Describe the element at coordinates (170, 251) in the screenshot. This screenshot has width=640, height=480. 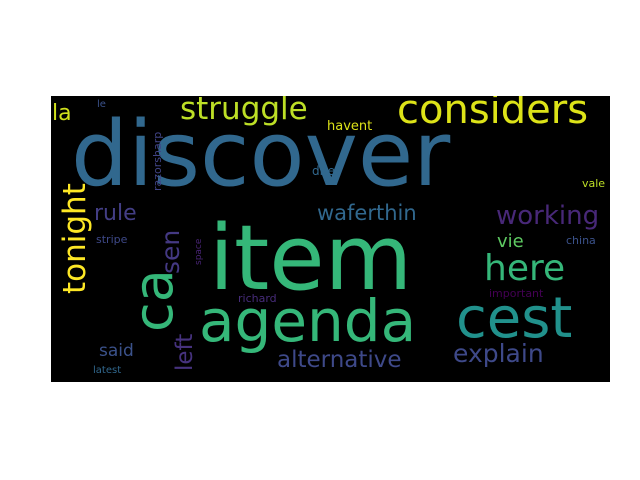
I see `word-sen: sen` at that location.